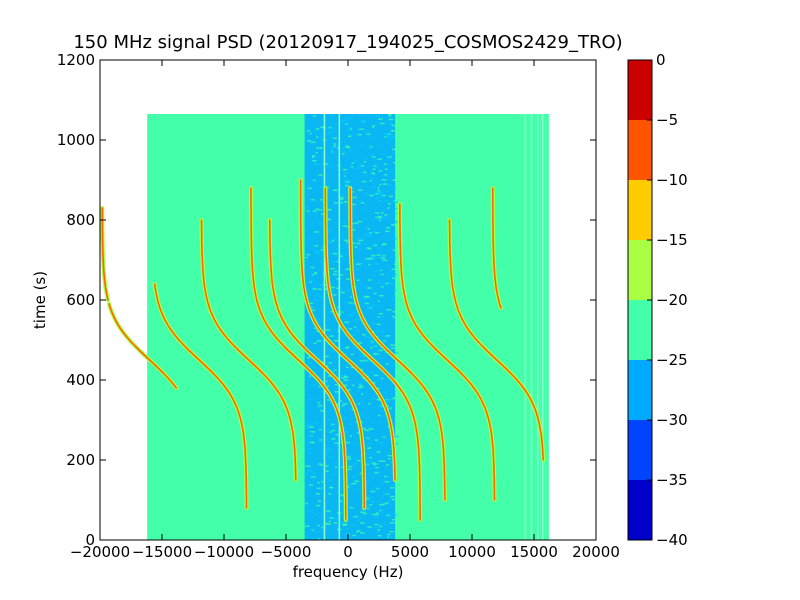 The height and width of the screenshot is (600, 800). I want to click on colorbar-tick-label: −15, so click(672, 240).